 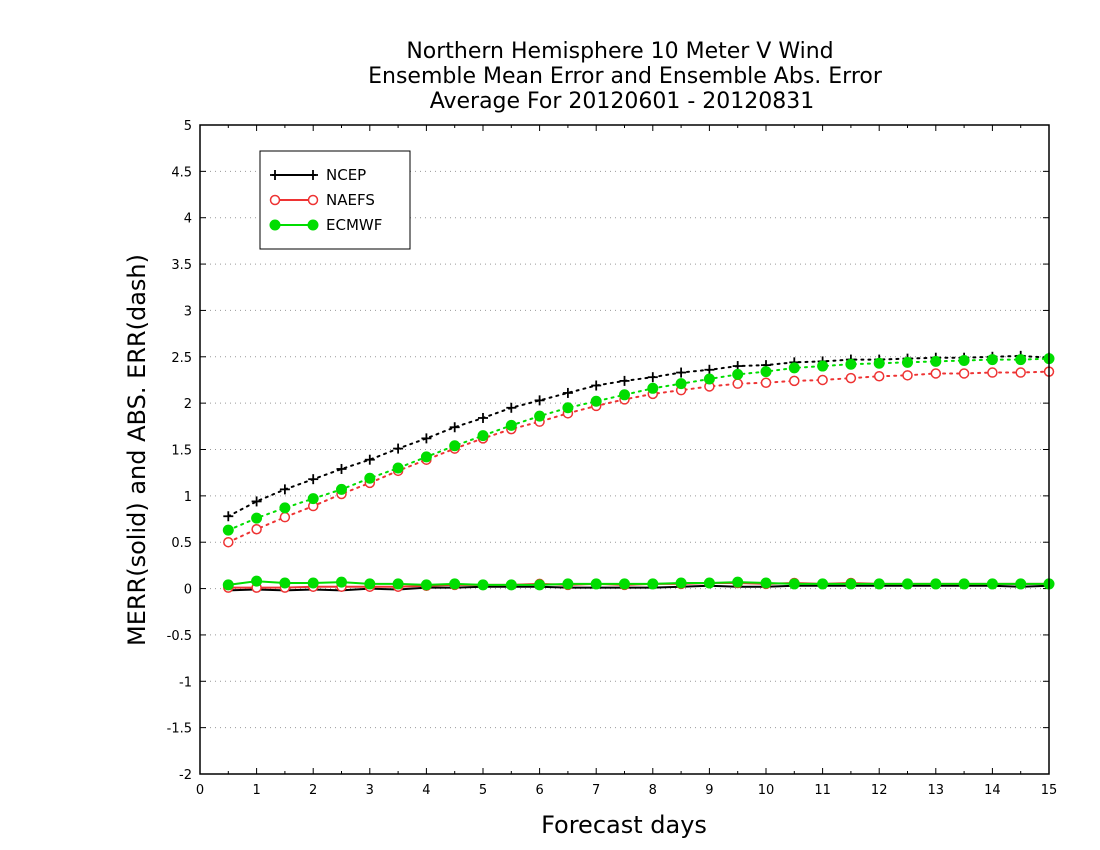 I want to click on y-tick-label: 0, so click(x=188, y=590).